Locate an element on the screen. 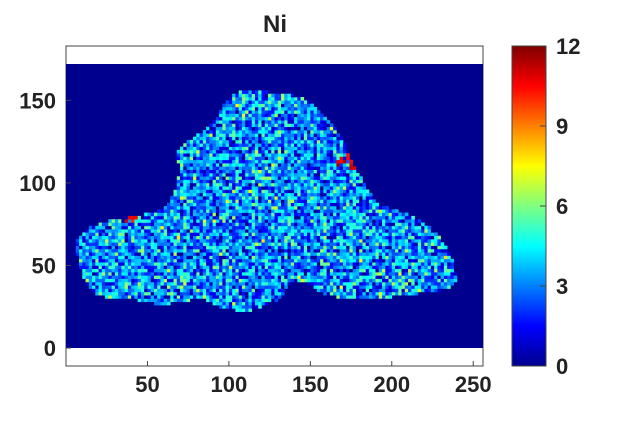 The height and width of the screenshot is (421, 617). x-tick-label: 100 is located at coordinates (229, 384).